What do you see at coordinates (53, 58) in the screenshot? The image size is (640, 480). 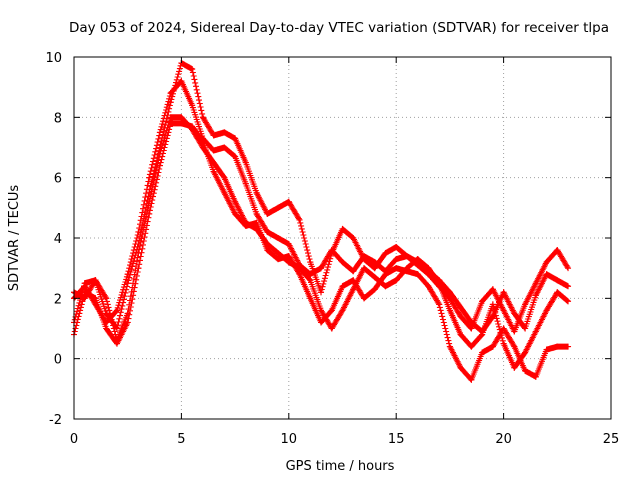 I see `y-tick-label: 10` at bounding box center [53, 58].